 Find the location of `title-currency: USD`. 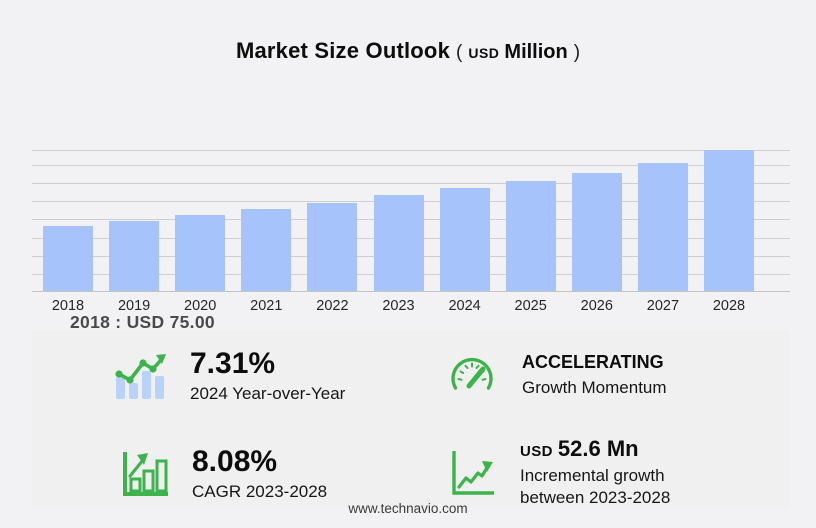

title-currency: USD is located at coordinates (484, 53).